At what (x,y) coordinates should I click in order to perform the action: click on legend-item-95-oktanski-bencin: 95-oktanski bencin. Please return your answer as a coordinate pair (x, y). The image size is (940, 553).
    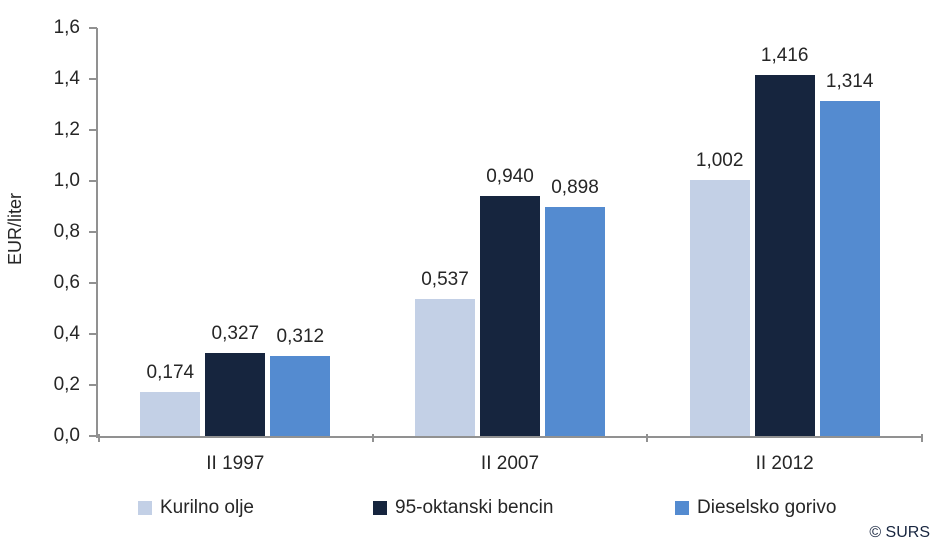
    Looking at the image, I should click on (463, 508).